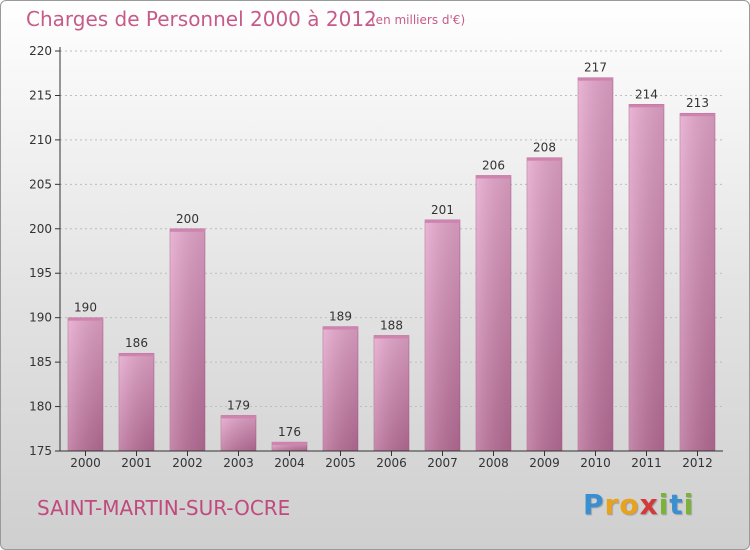  Describe the element at coordinates (40, 184) in the screenshot. I see `y-tick-label: 205` at that location.